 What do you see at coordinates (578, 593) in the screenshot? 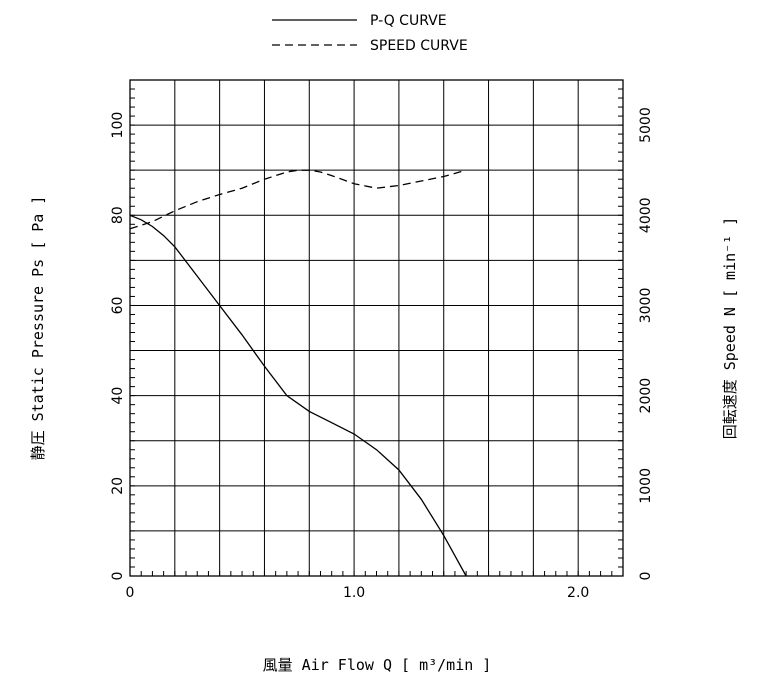
I see `x-tick-label: 2.0` at bounding box center [578, 593].